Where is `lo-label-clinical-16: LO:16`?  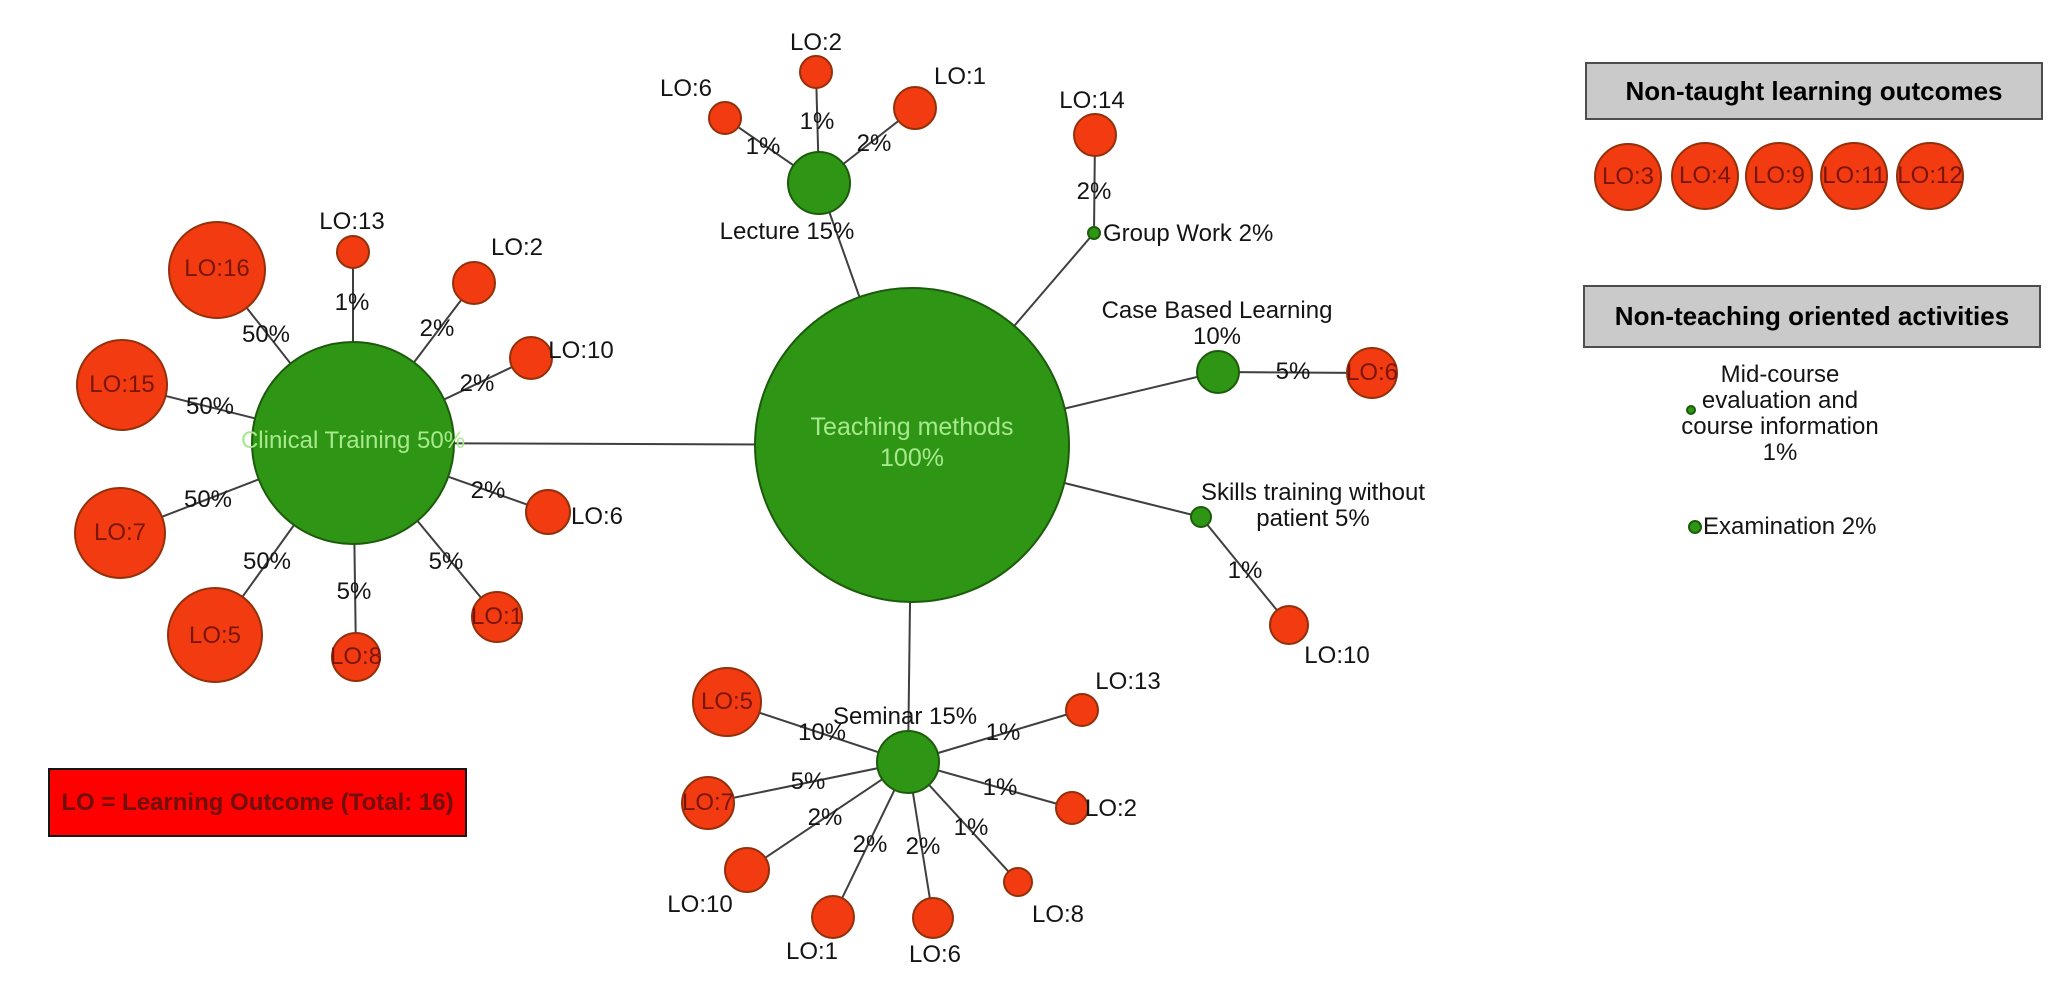 lo-label-clinical-16: LO:16 is located at coordinates (217, 268).